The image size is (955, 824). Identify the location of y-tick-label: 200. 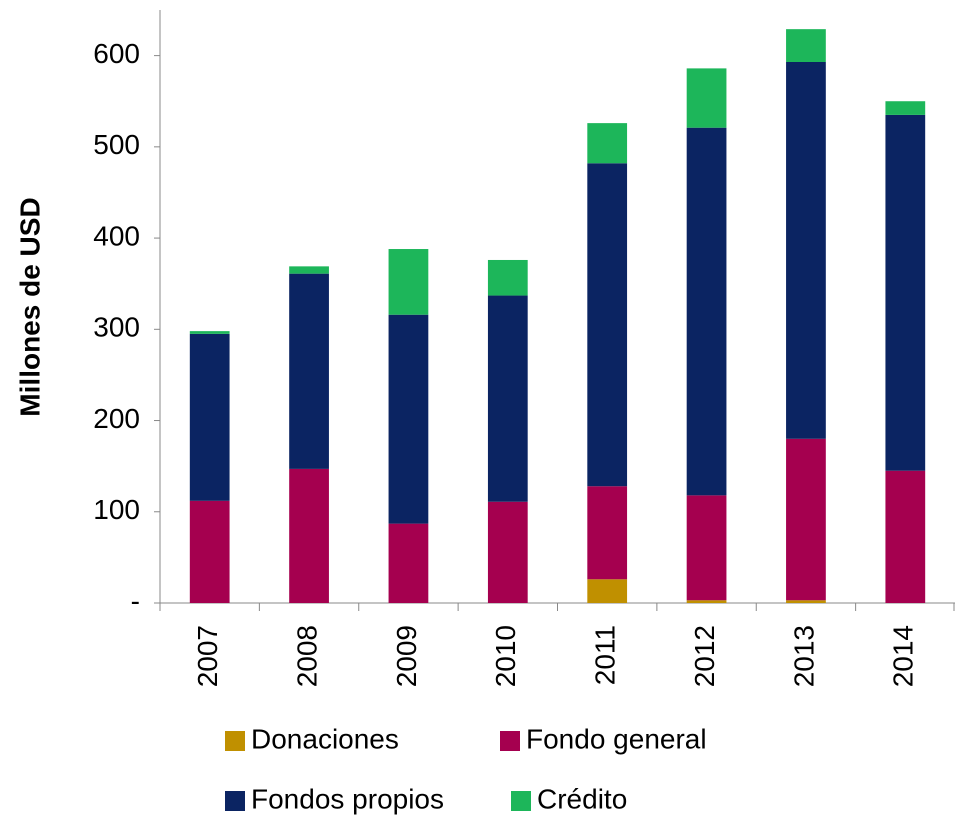
(116, 418).